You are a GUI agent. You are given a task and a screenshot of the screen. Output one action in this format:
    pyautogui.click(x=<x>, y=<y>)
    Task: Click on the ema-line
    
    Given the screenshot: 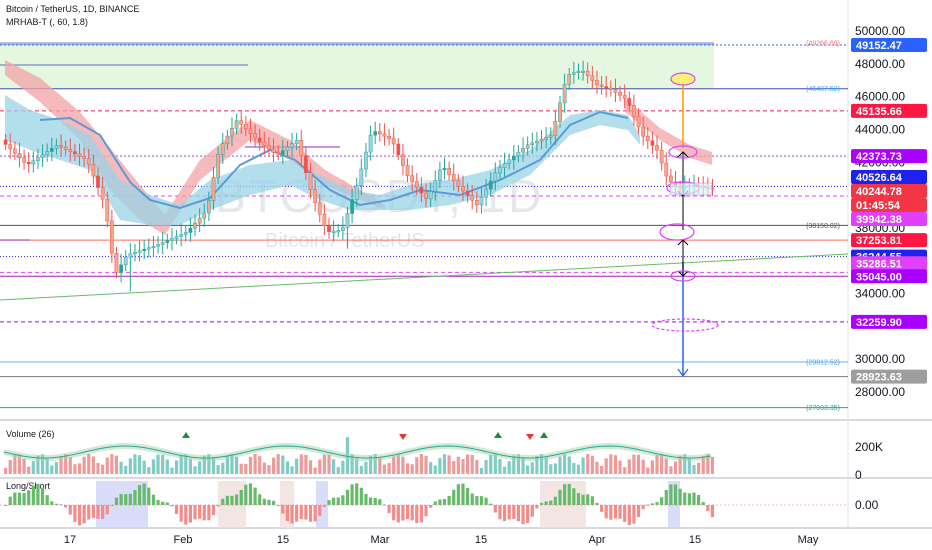 What is the action you would take?
    pyautogui.click(x=334, y=160)
    